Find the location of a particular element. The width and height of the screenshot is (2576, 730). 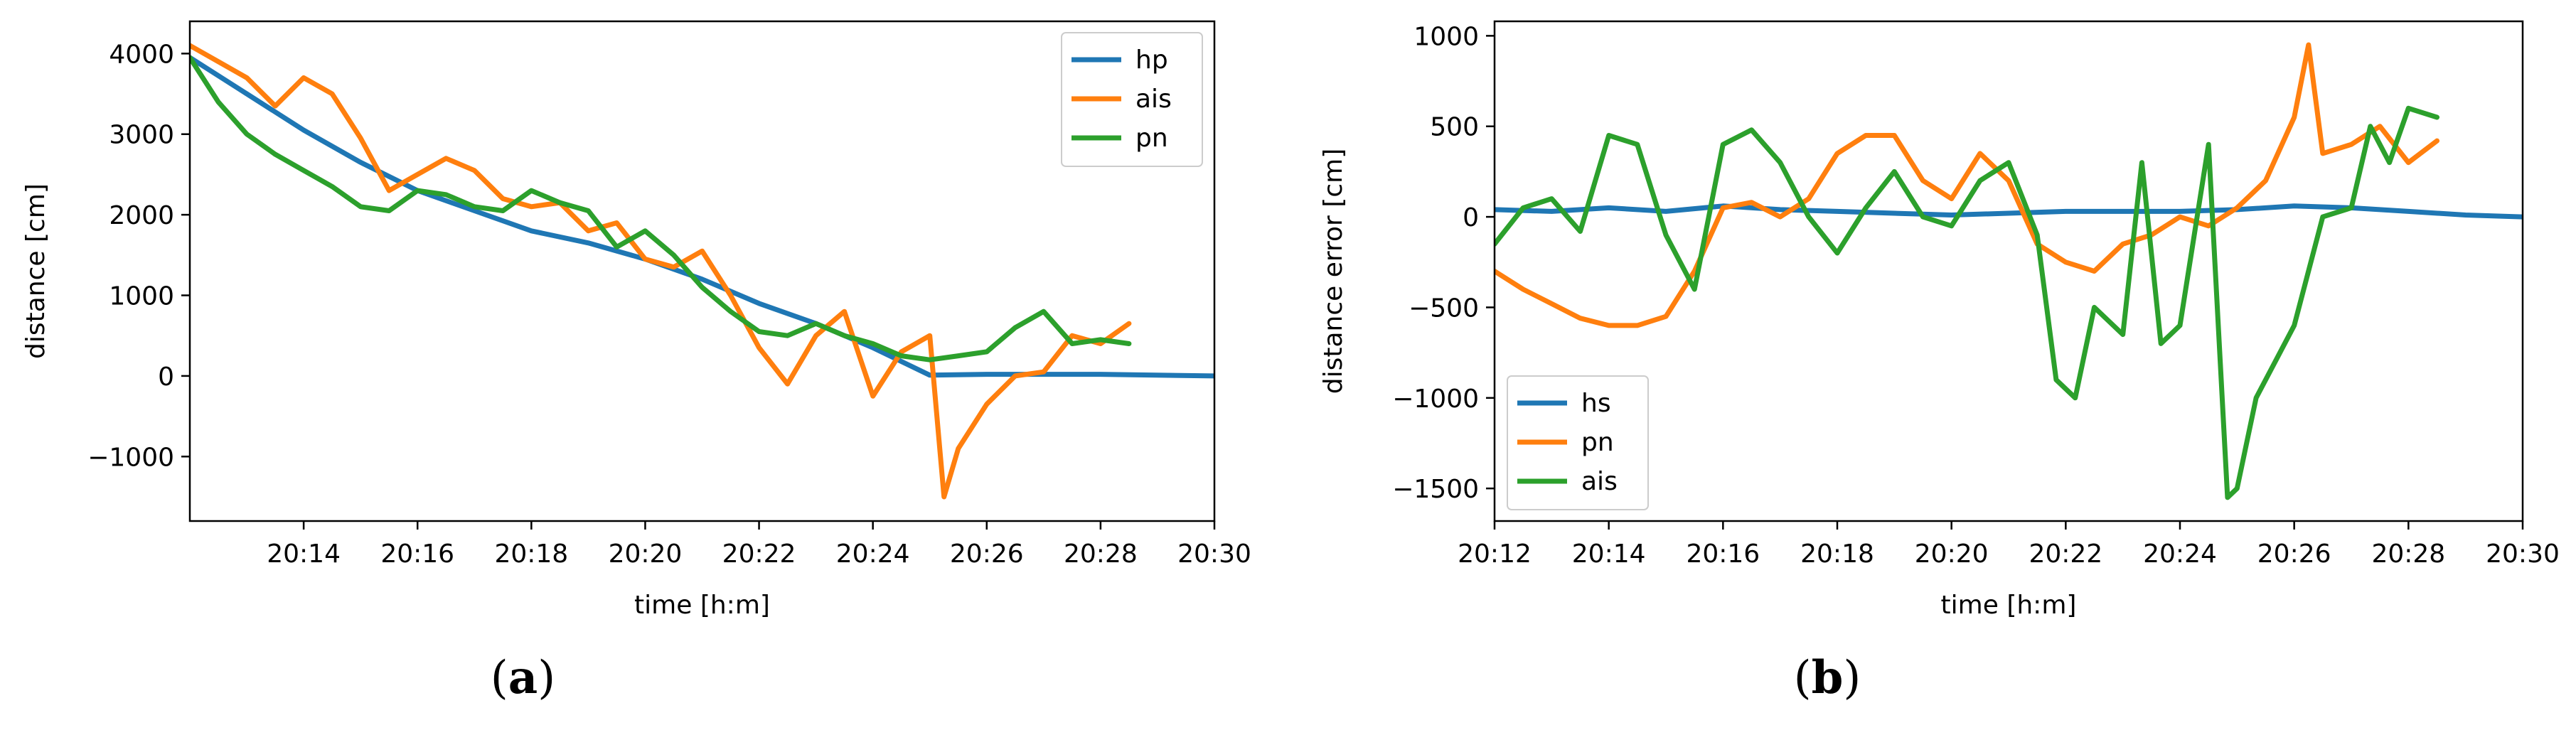

legend: hp ais pn is located at coordinates (1132, 99).